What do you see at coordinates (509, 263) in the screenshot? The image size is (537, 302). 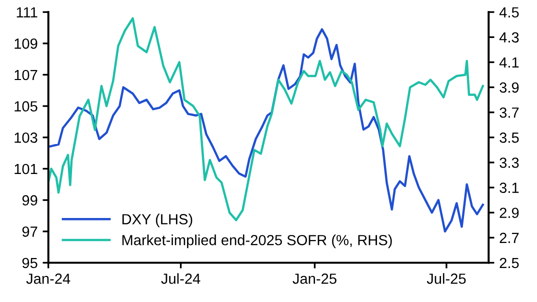 I see `y2-tick-label: 2.5` at bounding box center [509, 263].